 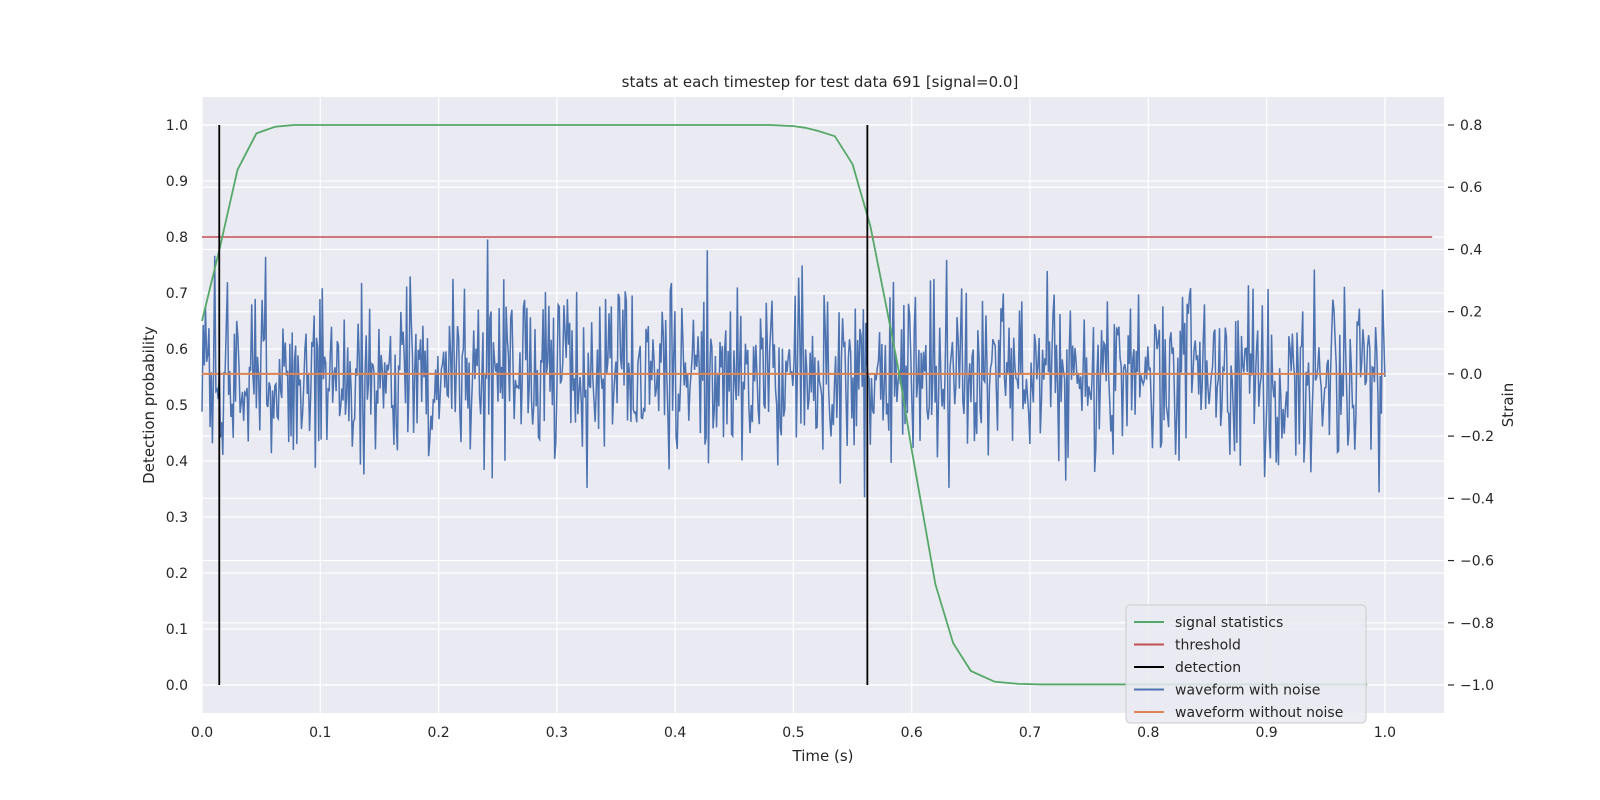 I want to click on legend-frame, so click(x=1246, y=664).